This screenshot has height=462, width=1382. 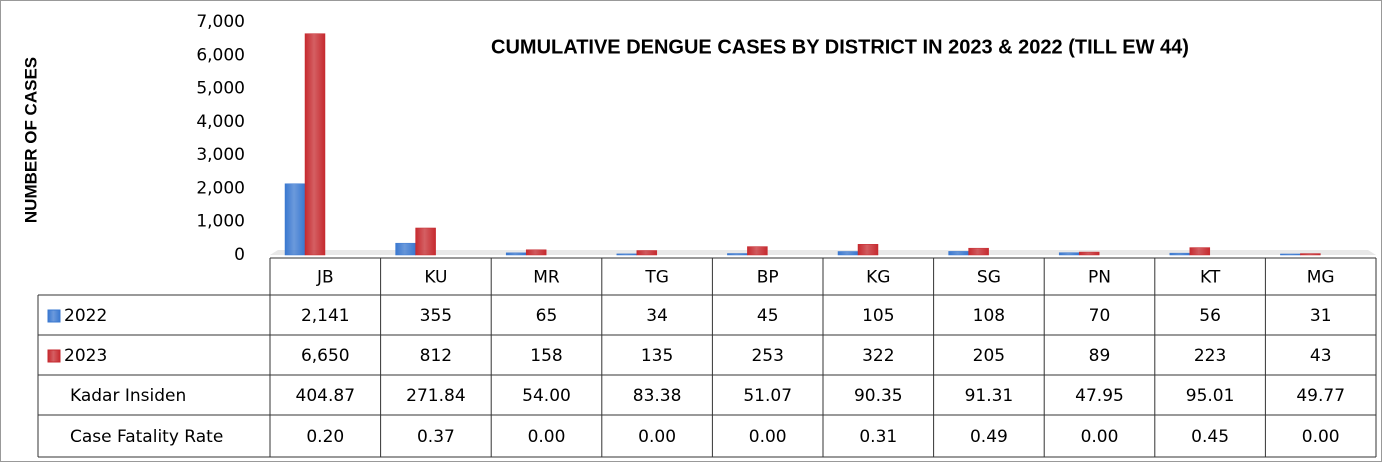 I want to click on y-tick-label: 0, so click(x=239, y=255).